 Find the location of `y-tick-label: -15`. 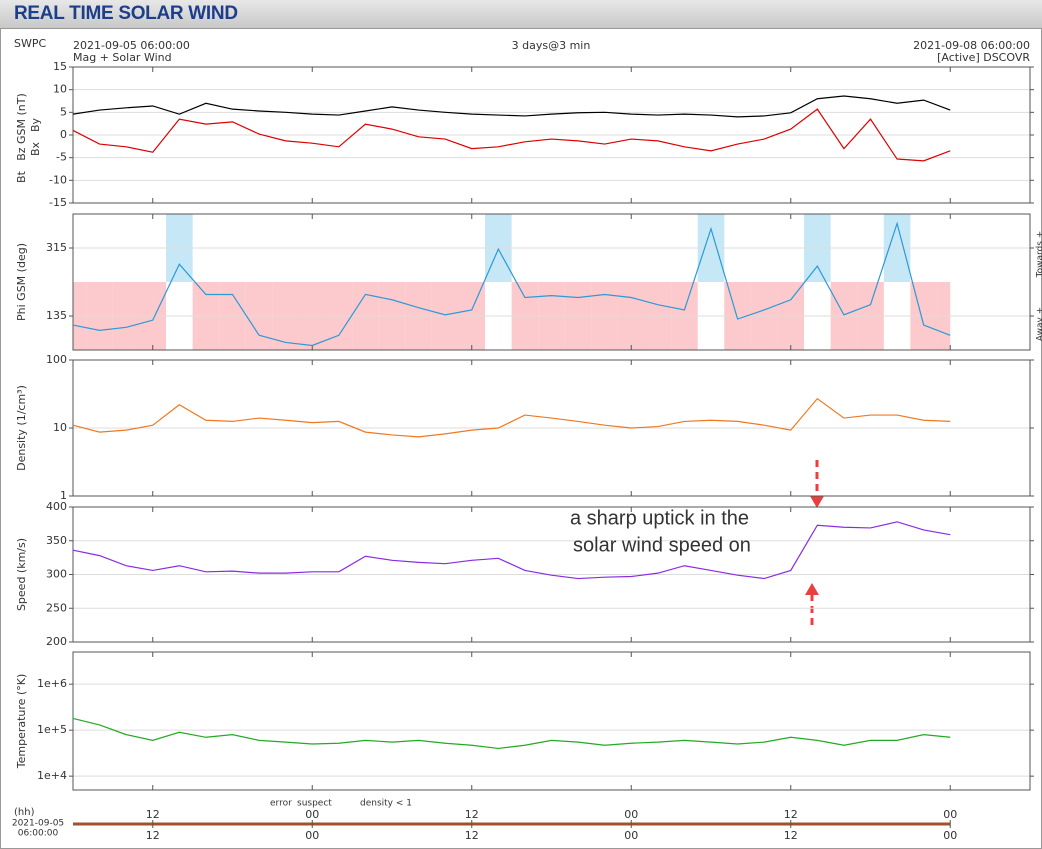

y-tick-label: -15 is located at coordinates (58, 202).